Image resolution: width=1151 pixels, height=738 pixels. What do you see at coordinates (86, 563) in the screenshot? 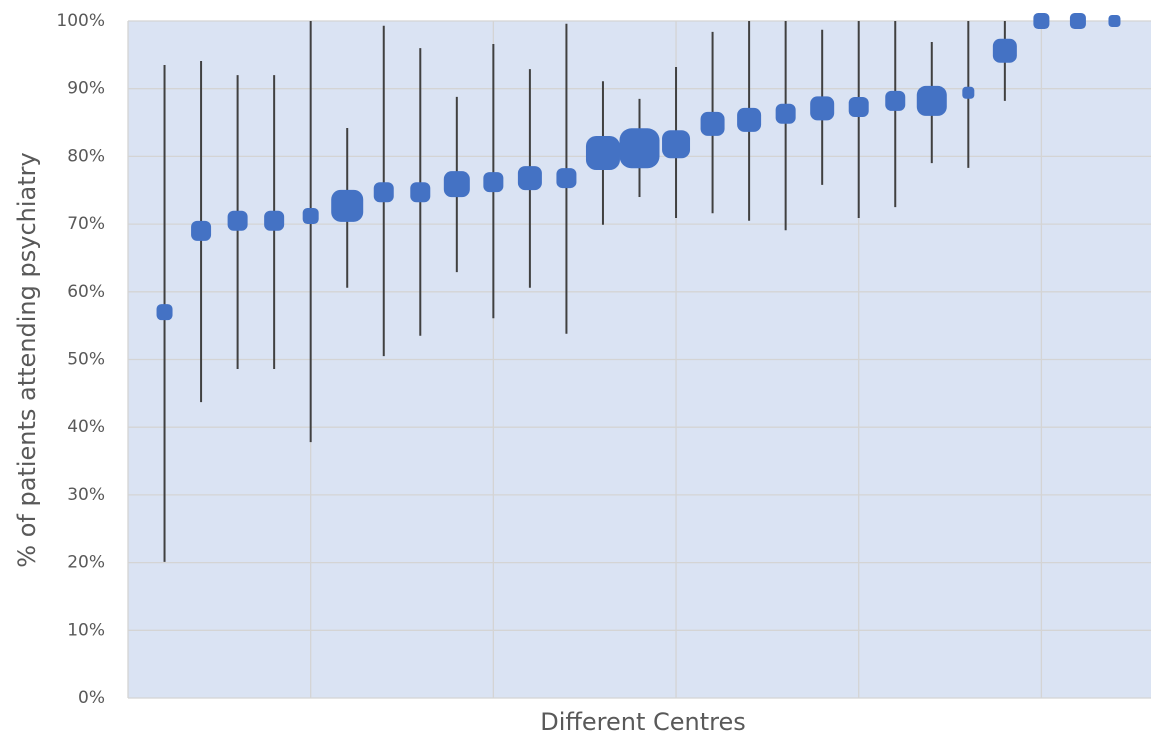
I see `y-tick-label: 20%` at bounding box center [86, 563].